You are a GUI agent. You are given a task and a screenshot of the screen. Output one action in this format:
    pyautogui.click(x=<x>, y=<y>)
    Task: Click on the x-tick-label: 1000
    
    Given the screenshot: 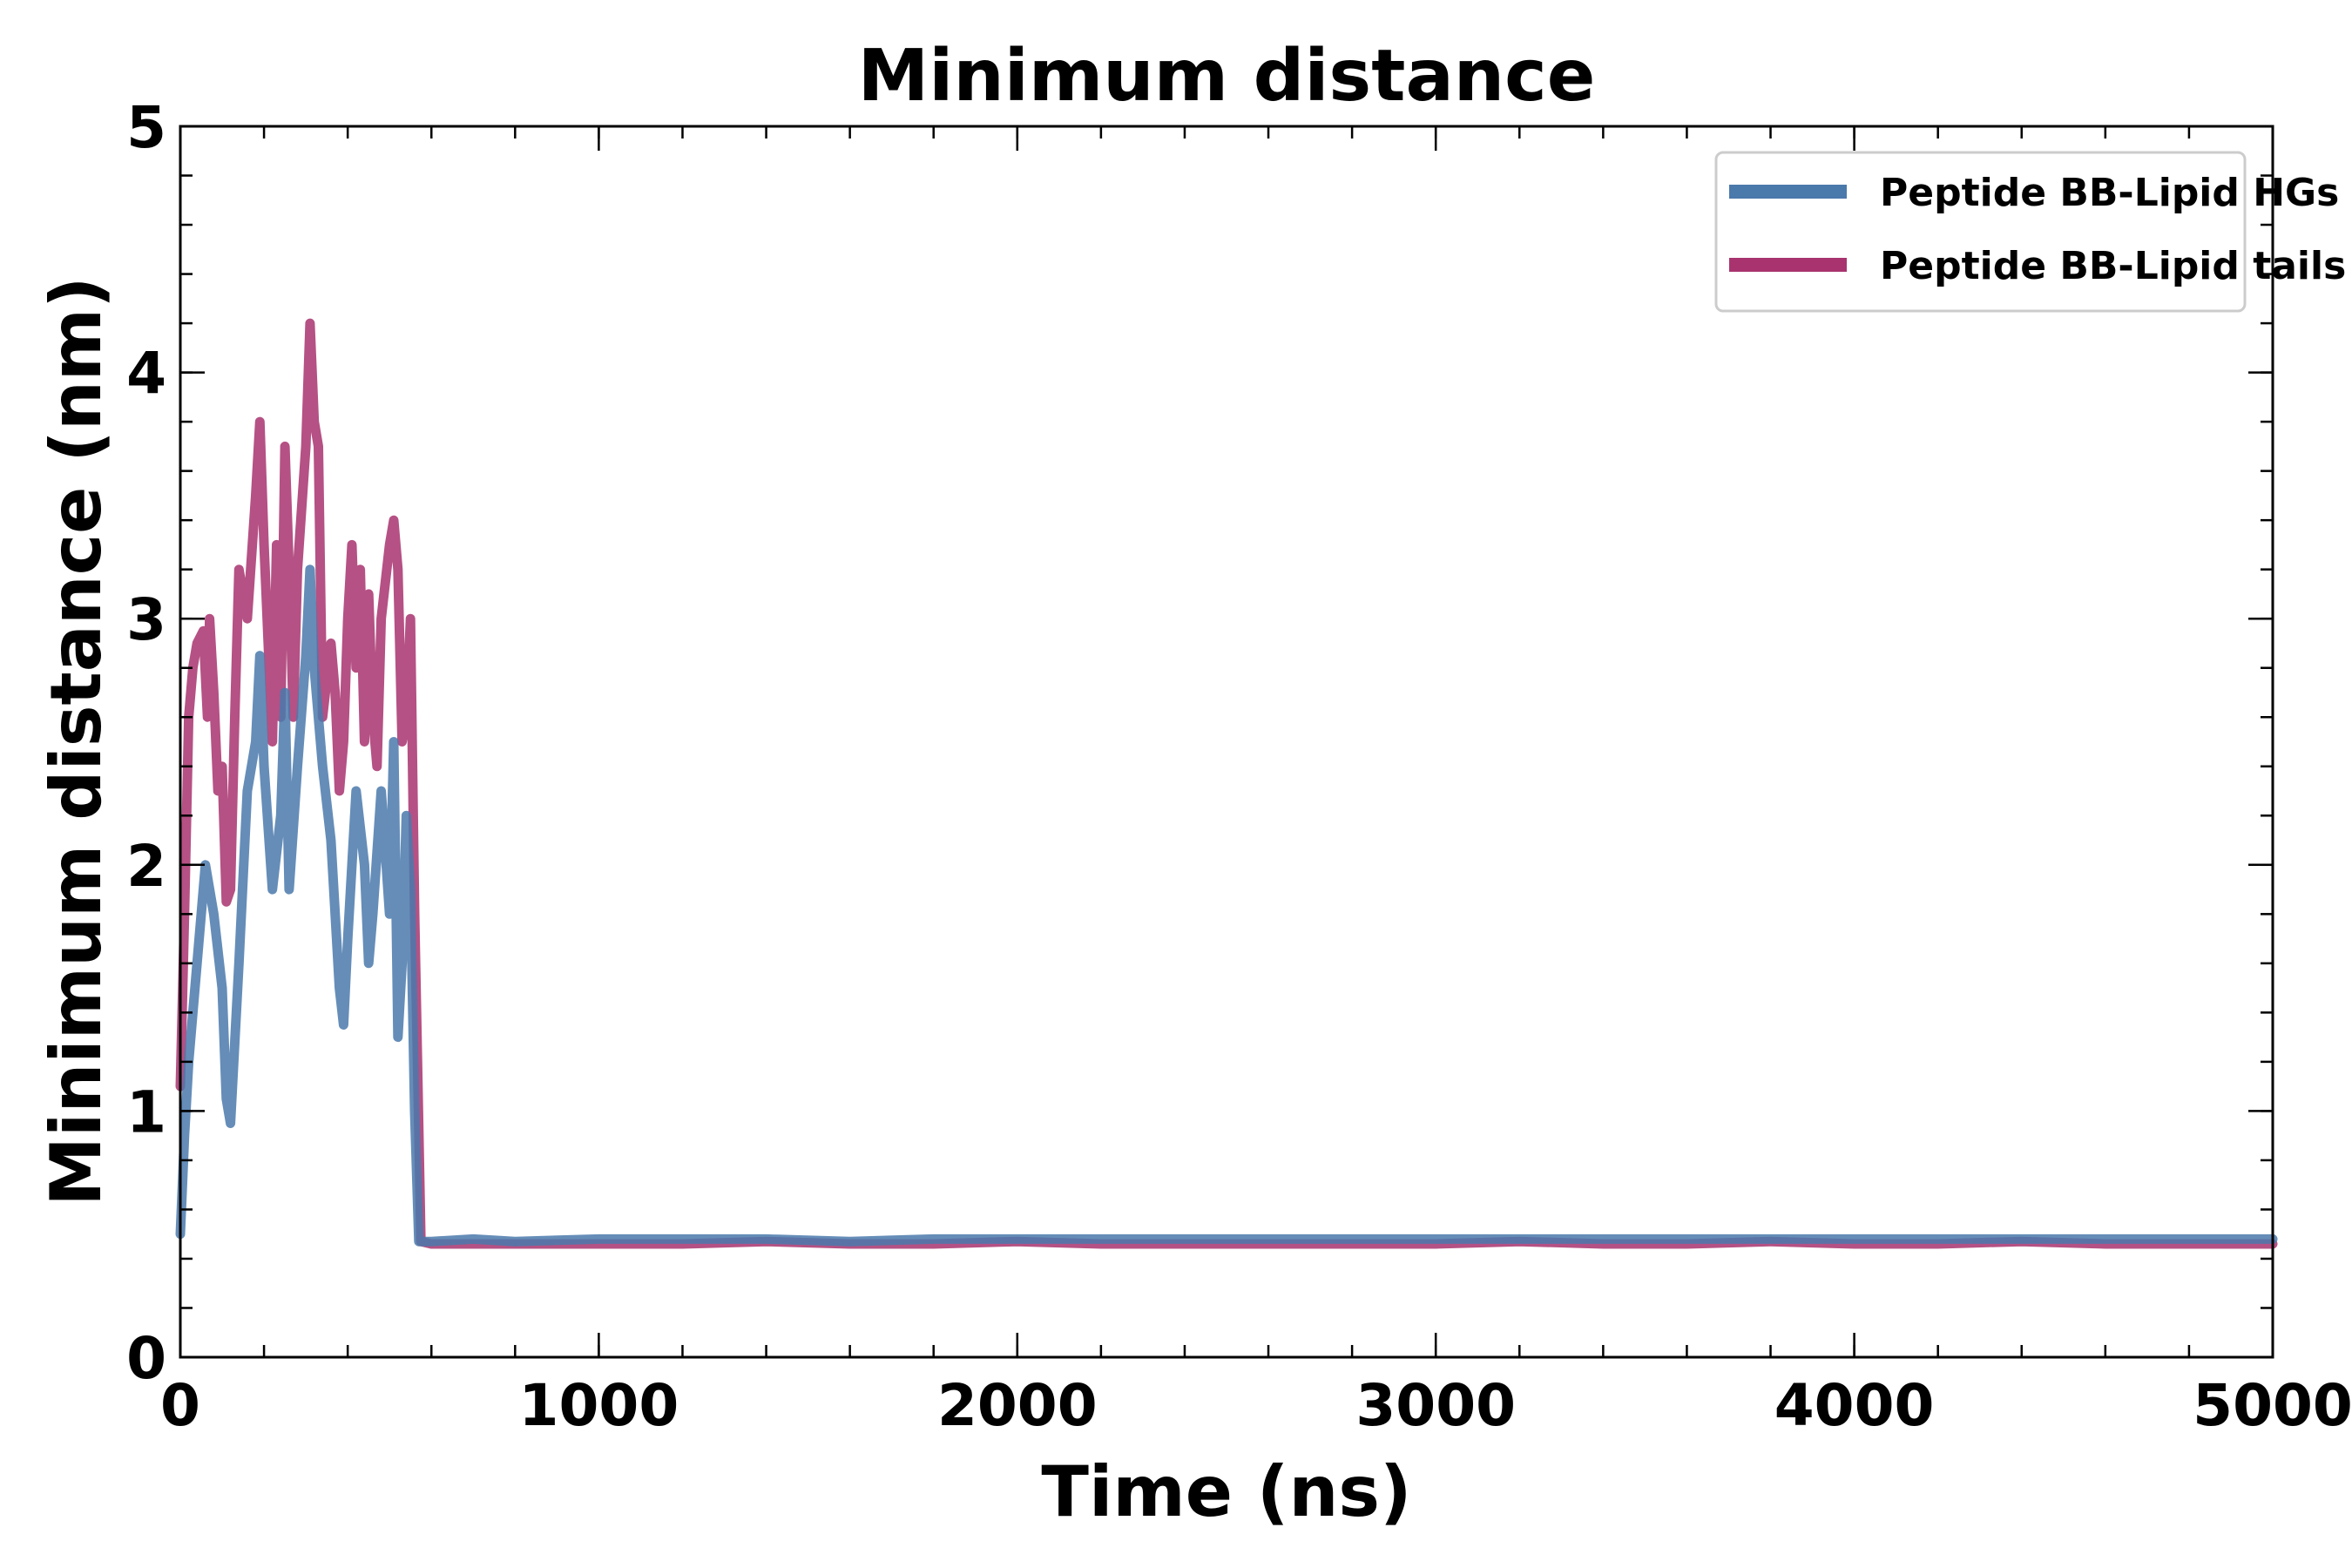 What is the action you would take?
    pyautogui.click(x=599, y=1405)
    